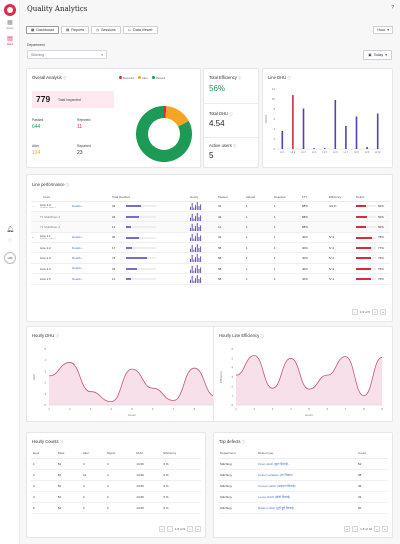  I want to click on line-name: T1 Mukhliner-2, so click(50, 227).